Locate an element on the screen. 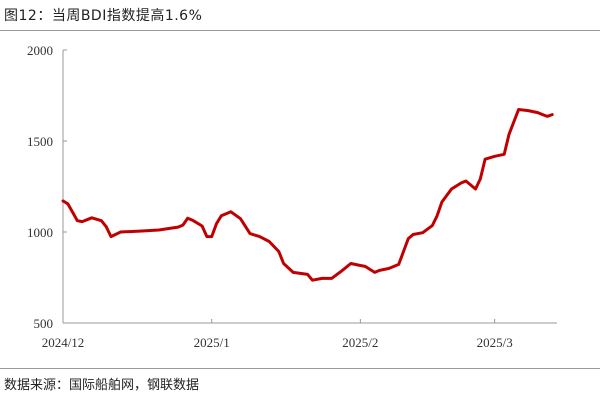 This screenshot has height=400, width=600. x-tick-label: 2025/3 is located at coordinates (495, 342).